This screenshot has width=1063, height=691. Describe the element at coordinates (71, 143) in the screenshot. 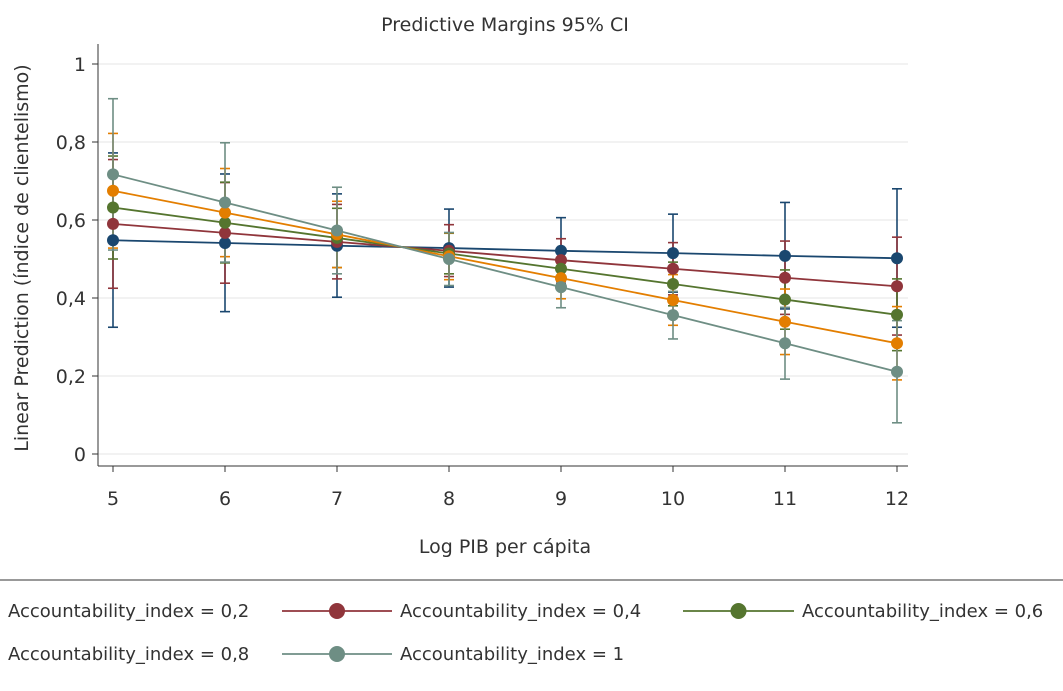

I see `y-tick-label: 0,8` at that location.